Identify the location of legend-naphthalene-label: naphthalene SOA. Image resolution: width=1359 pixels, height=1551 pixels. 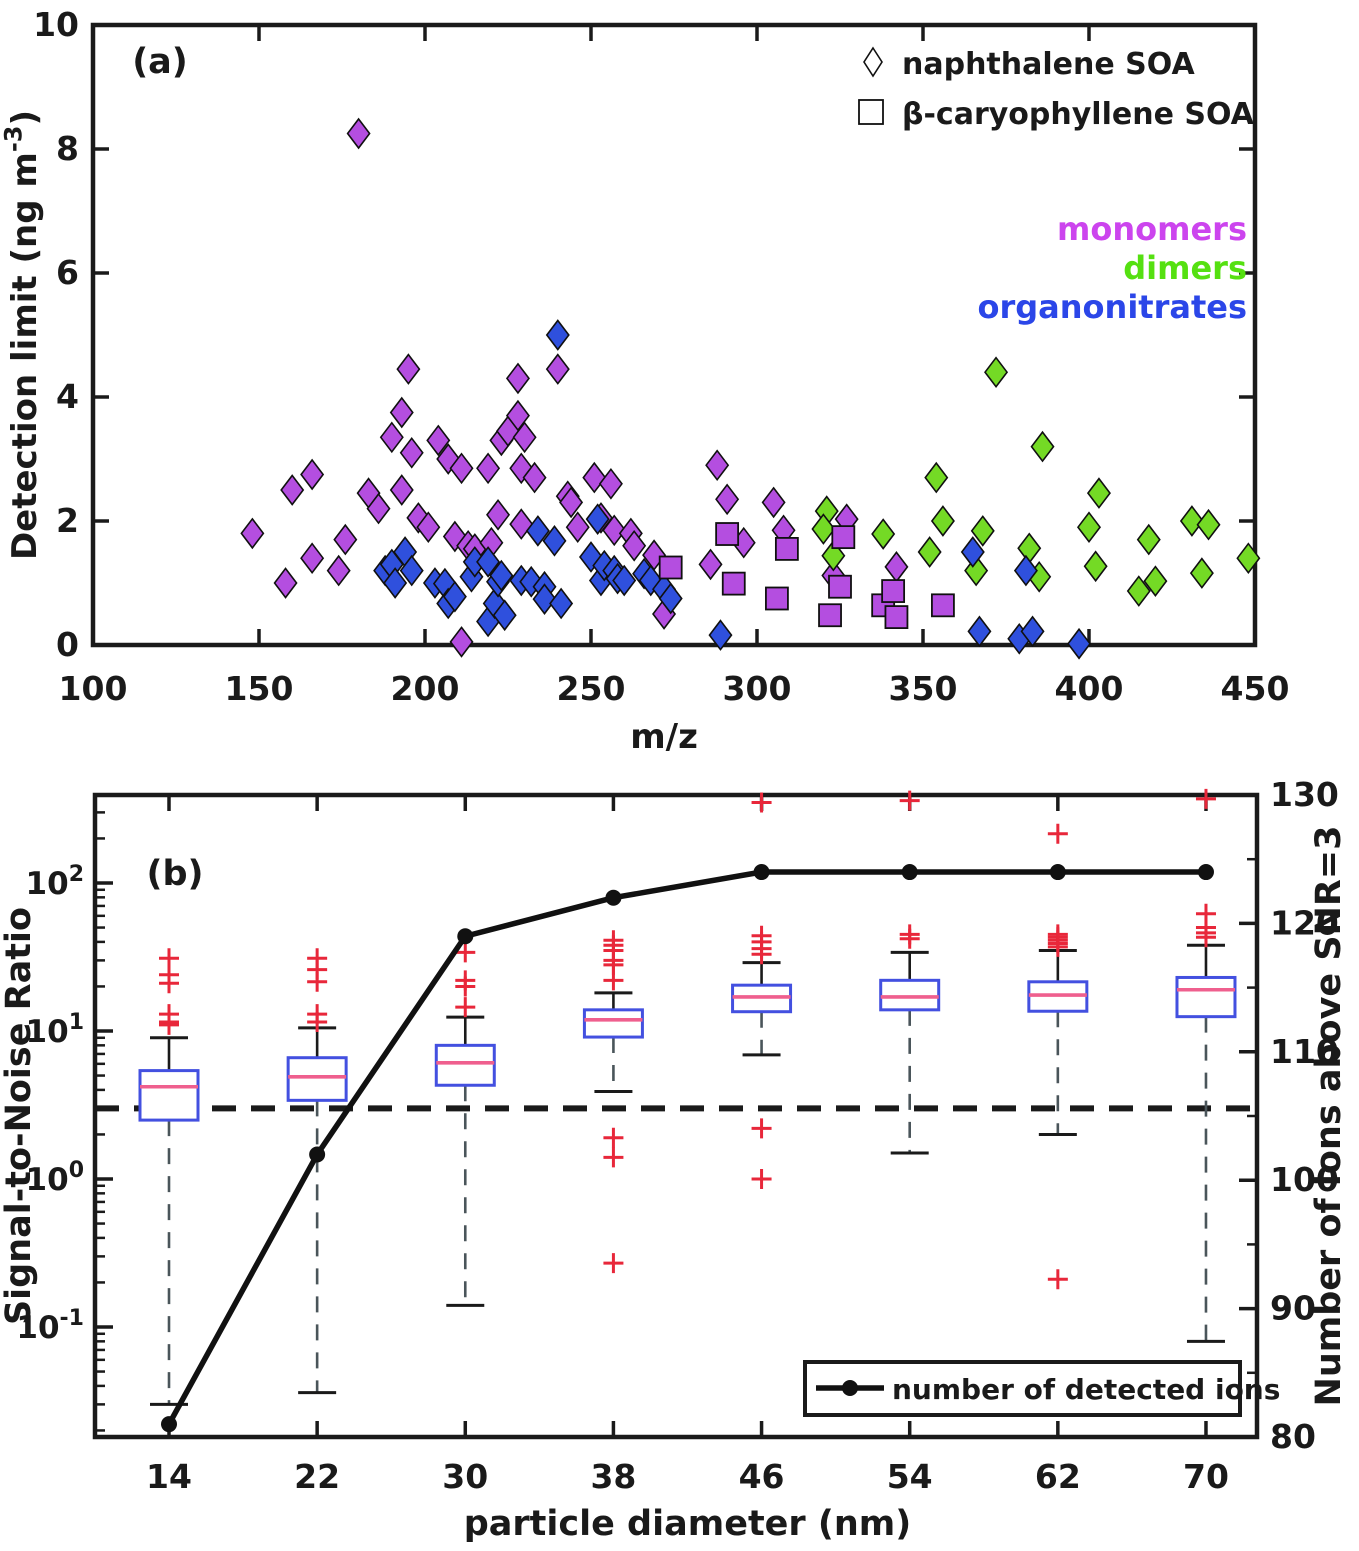
(1048, 64).